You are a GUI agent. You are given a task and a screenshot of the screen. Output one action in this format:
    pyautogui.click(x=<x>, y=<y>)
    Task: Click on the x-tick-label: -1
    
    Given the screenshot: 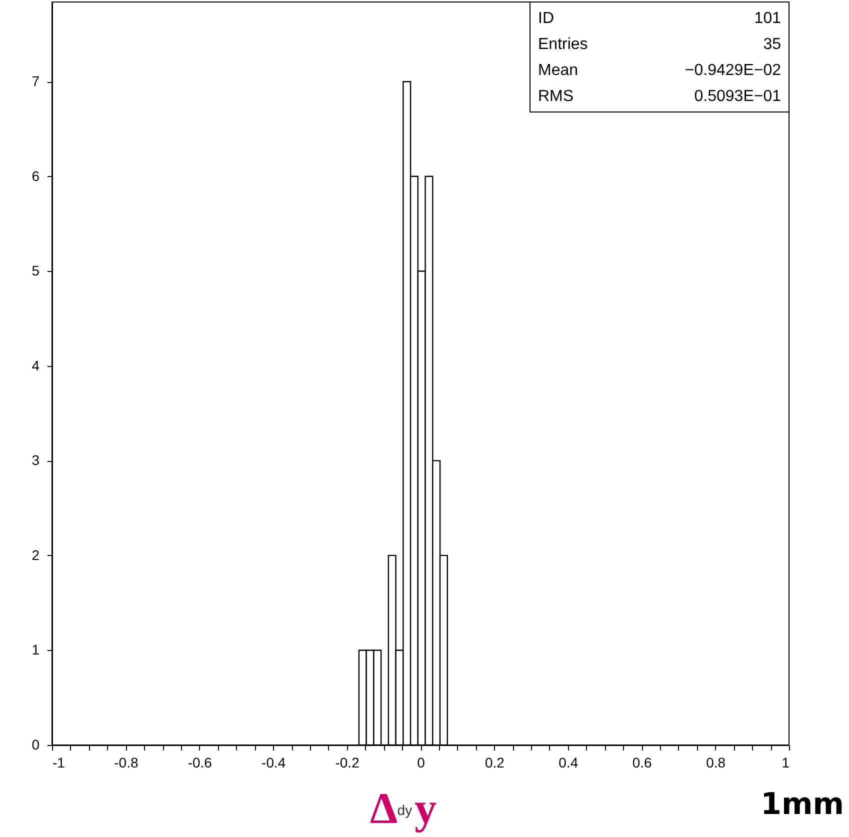 What is the action you would take?
    pyautogui.click(x=59, y=762)
    